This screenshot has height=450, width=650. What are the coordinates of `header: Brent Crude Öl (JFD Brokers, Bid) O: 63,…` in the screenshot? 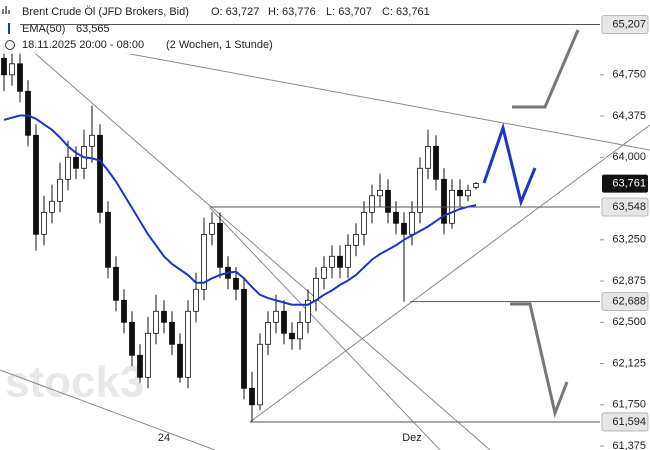 It's located at (215, 27).